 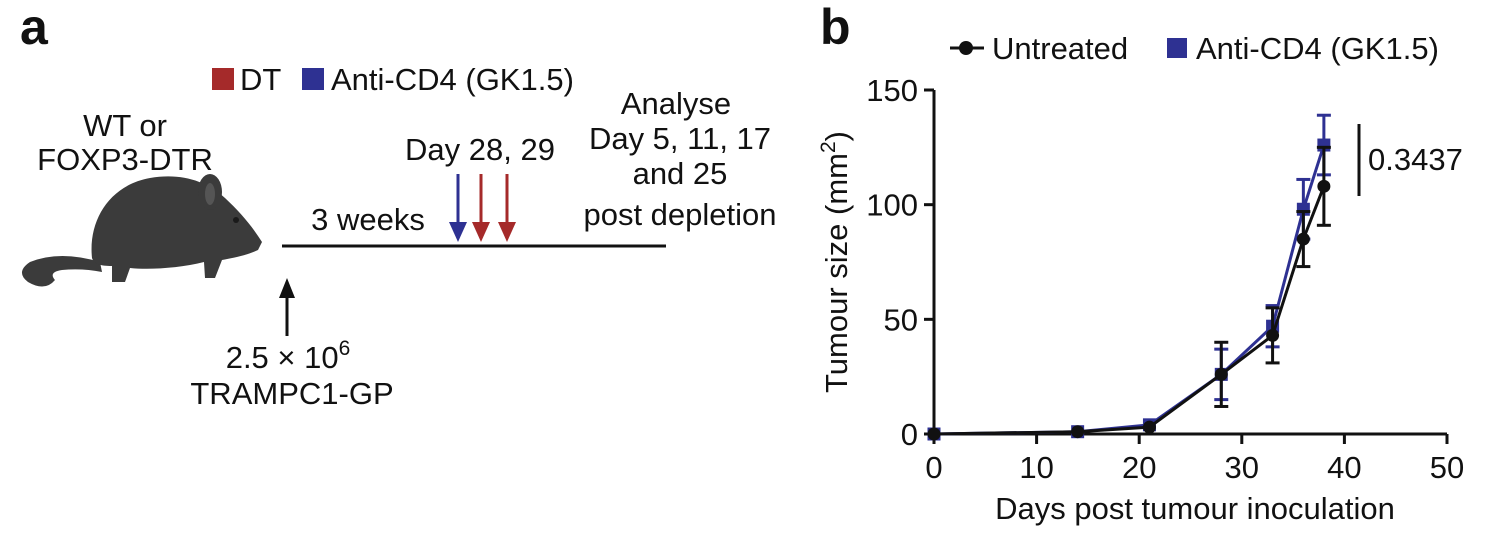 What do you see at coordinates (313, 79) in the screenshot?
I see `anti-cd4-legend-swatch` at bounding box center [313, 79].